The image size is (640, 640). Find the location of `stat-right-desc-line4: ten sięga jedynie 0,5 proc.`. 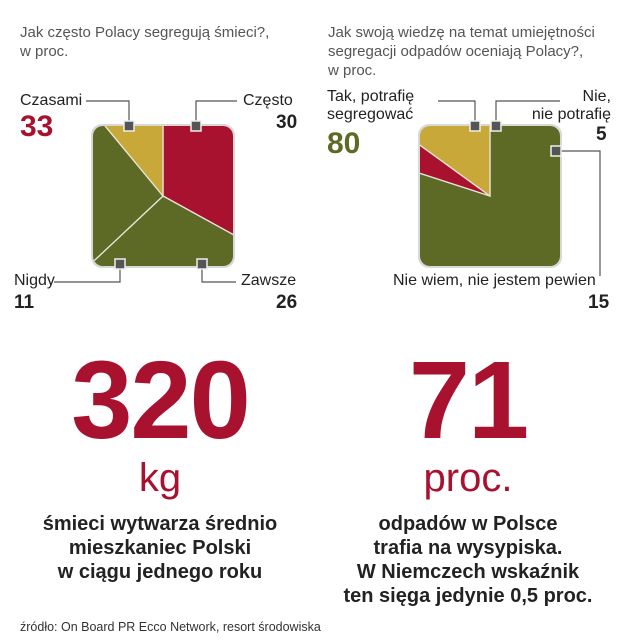

stat-right-desc-line4: ten sięga jedynie 0,5 proc. is located at coordinates (468, 596).